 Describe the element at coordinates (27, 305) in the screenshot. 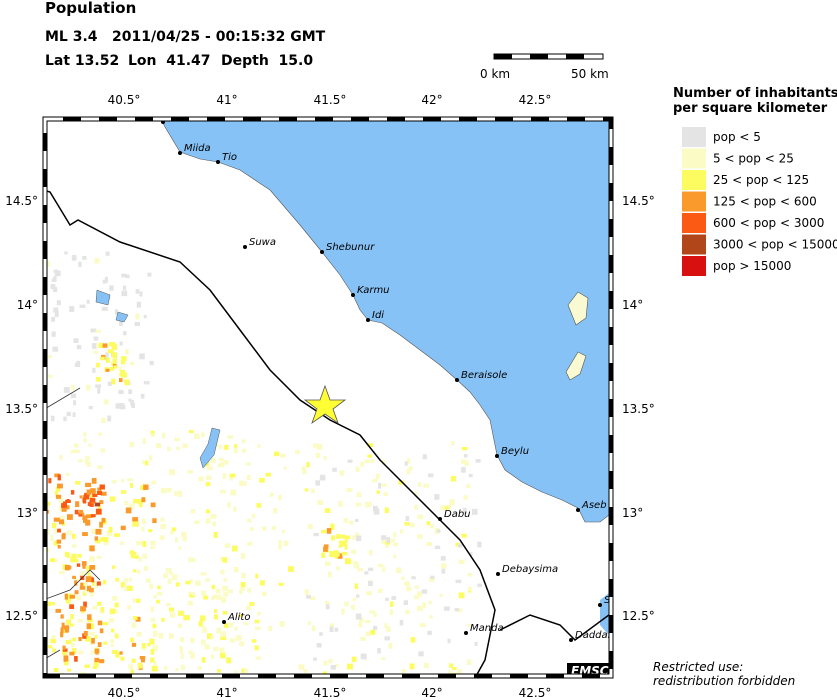

I see `lat-label: 14°` at that location.